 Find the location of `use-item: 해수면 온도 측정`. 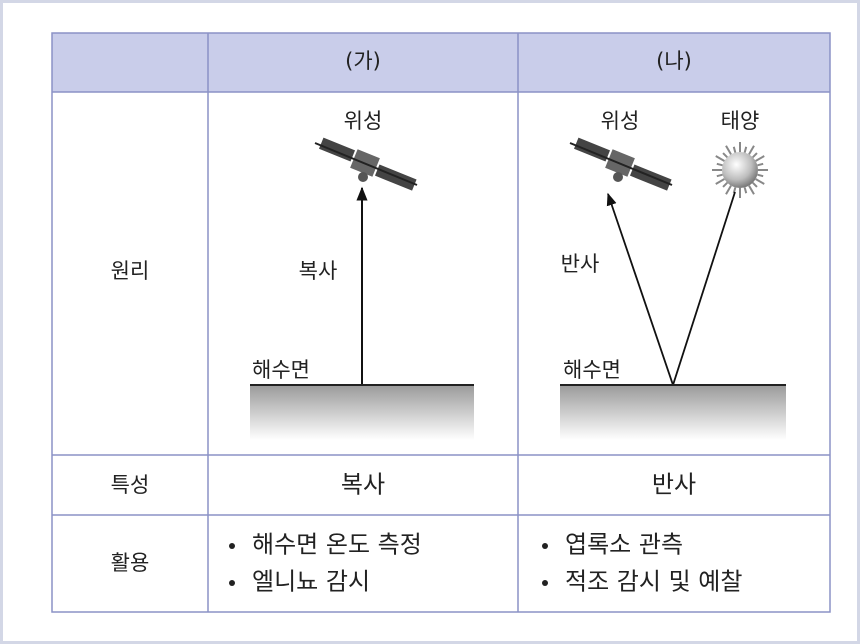

use-item: 해수면 온도 측정 is located at coordinates (337, 545).